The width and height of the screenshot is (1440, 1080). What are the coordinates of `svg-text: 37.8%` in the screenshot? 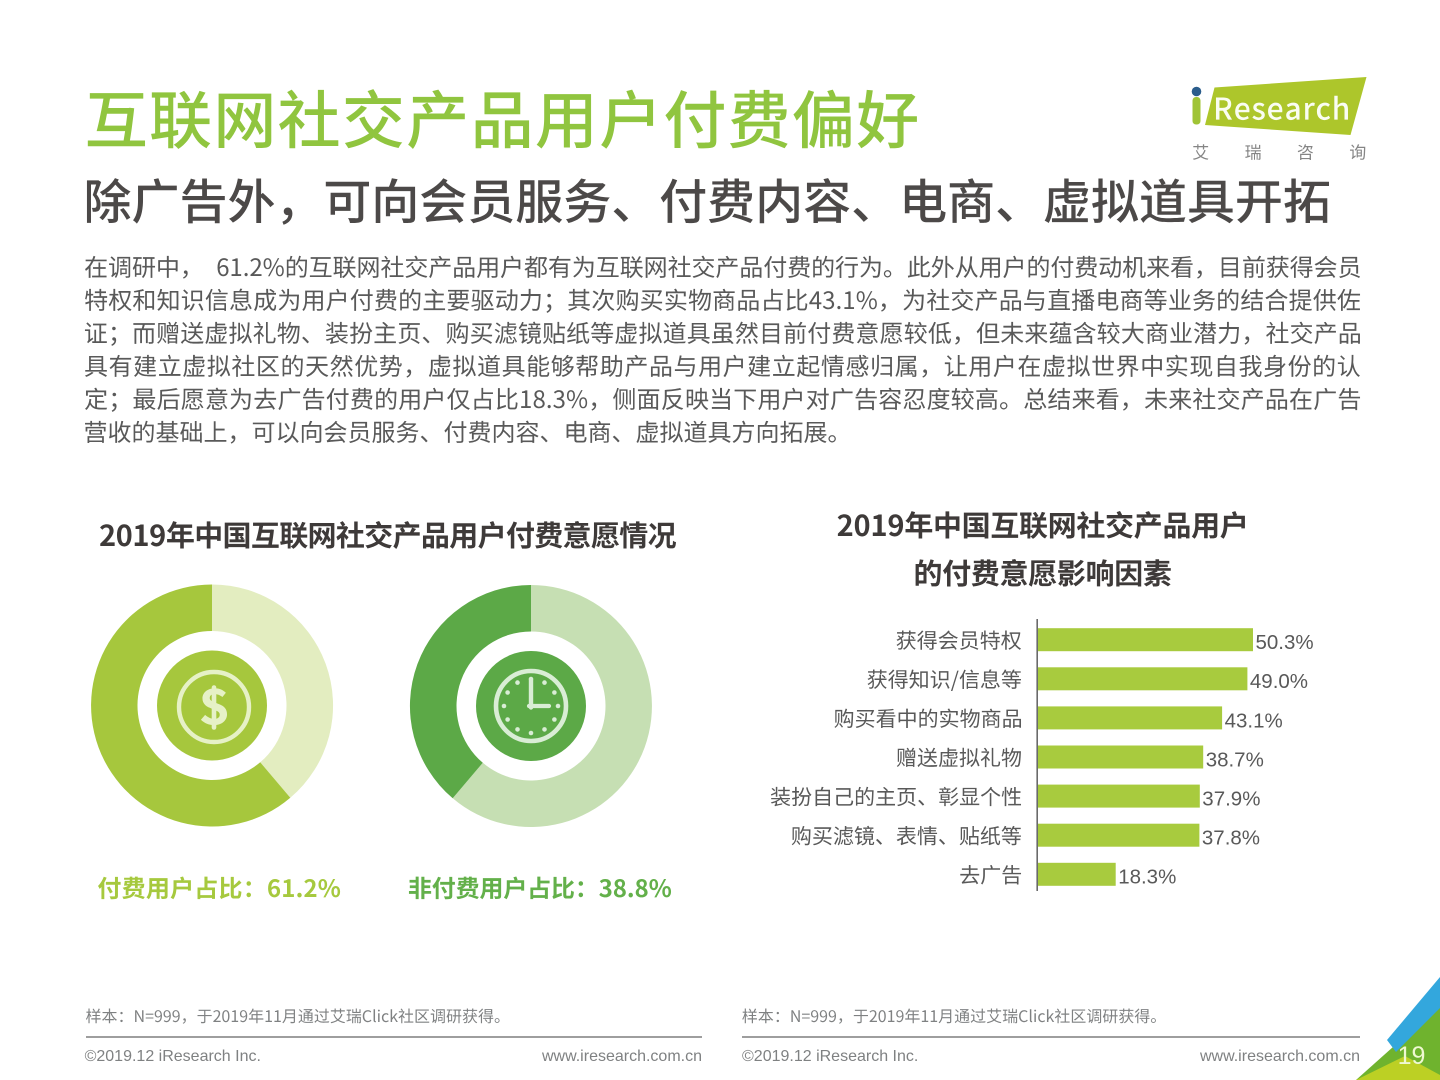 It's located at (1231, 838).